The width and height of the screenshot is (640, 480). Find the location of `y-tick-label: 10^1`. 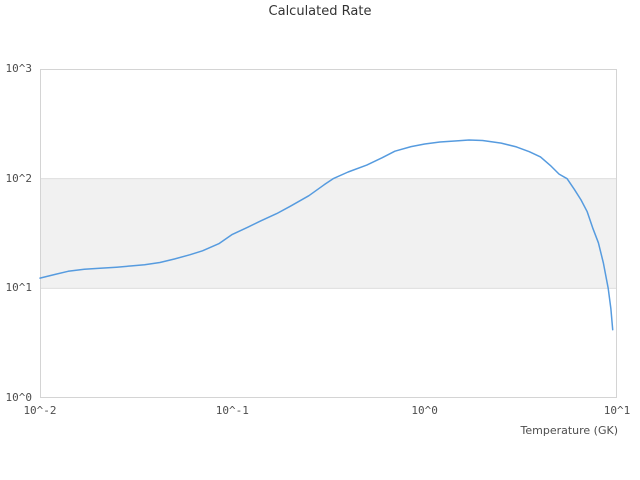

y-tick-label: 10^1 is located at coordinates (19, 288).